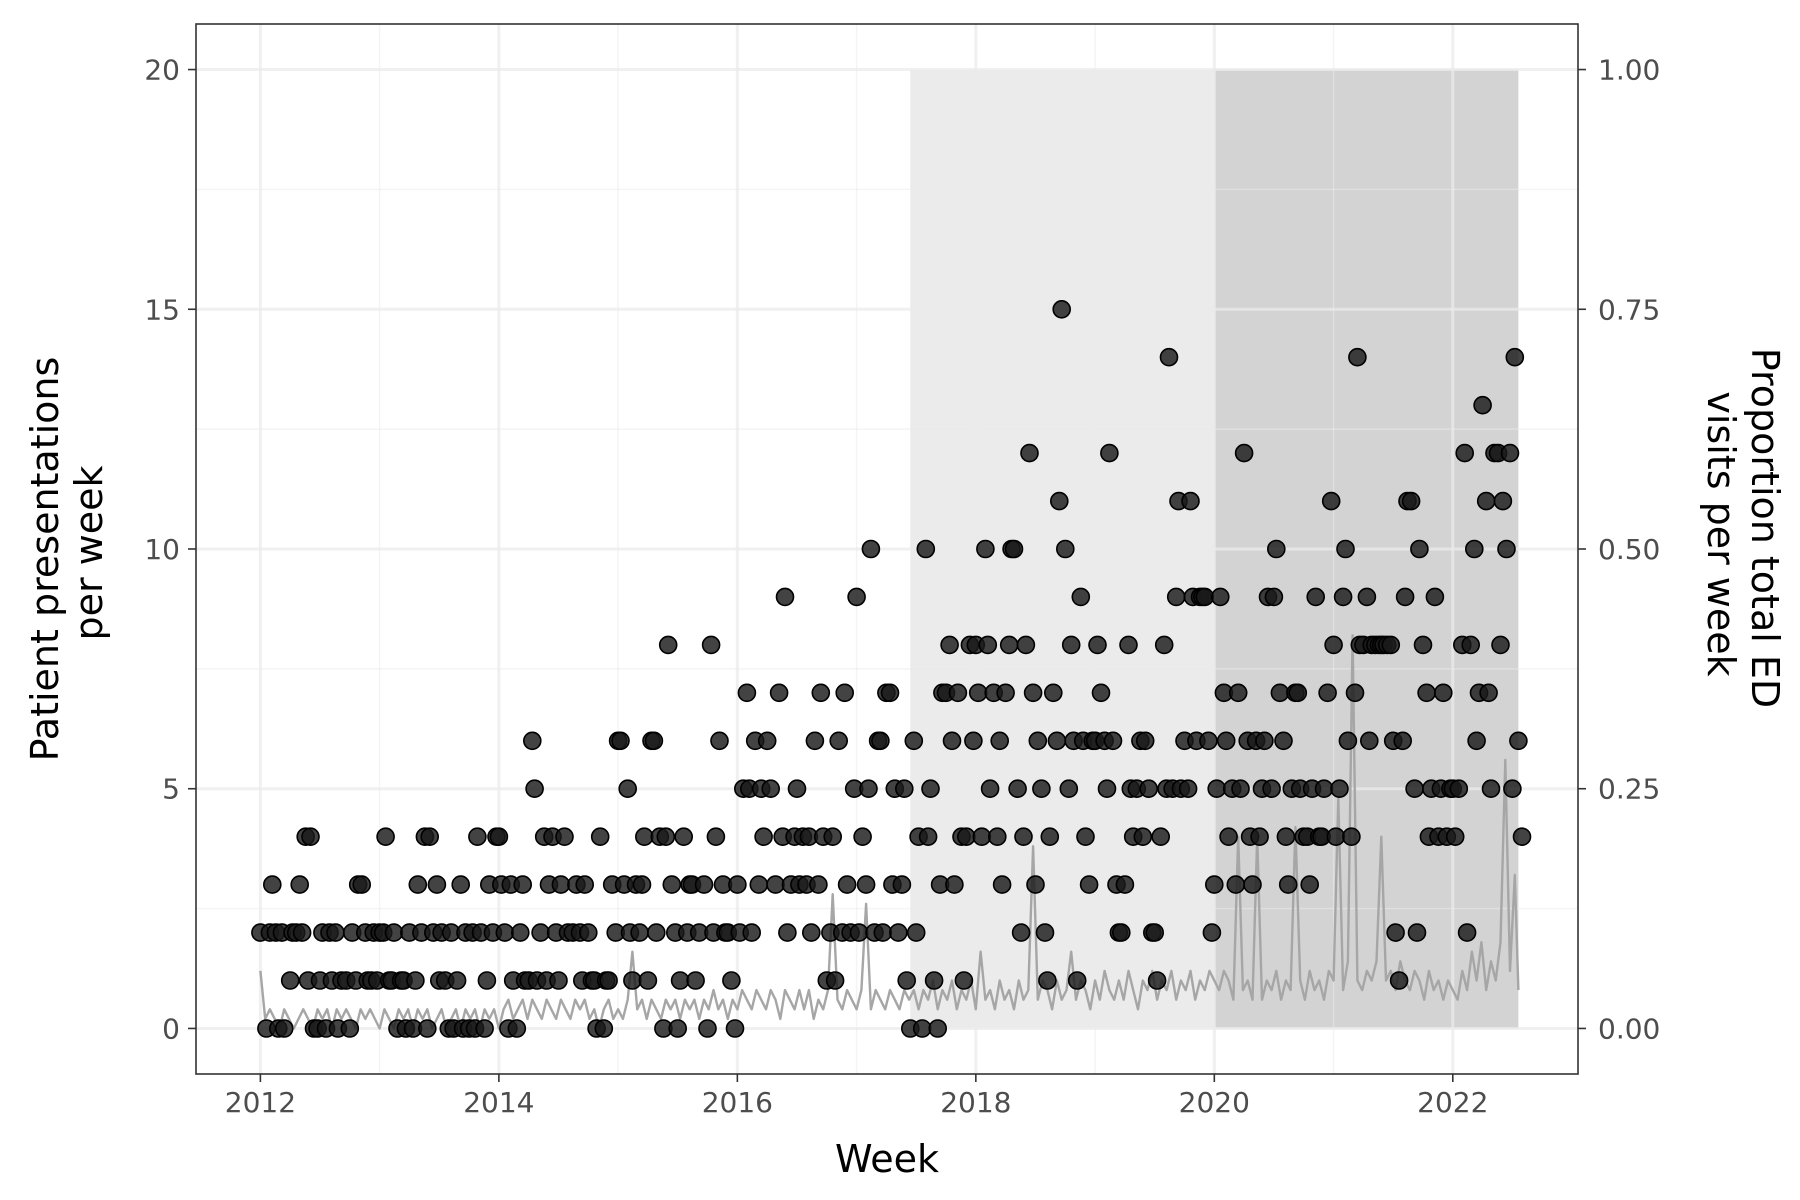 The image size is (1800, 1200). What do you see at coordinates (1629, 549) in the screenshot?
I see `y2-tick-label: 0.50` at bounding box center [1629, 549].